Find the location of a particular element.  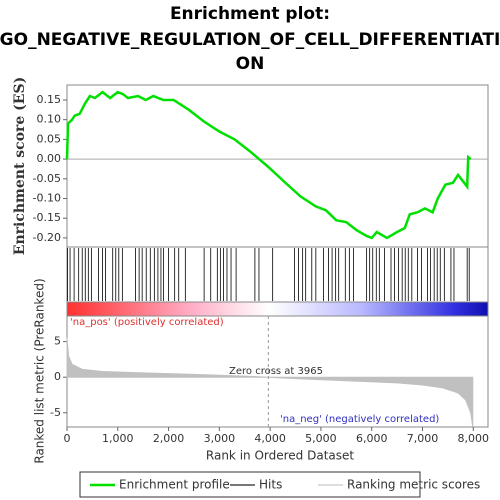

x-tick-label: 6,000 is located at coordinates (372, 438).